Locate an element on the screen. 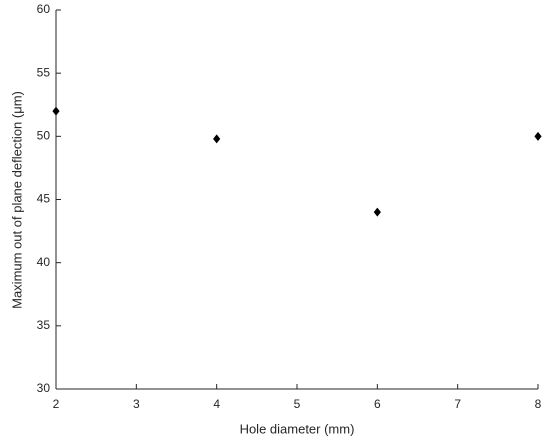 This screenshot has height=440, width=550. y-tick-label: 60 is located at coordinates (44, 9).